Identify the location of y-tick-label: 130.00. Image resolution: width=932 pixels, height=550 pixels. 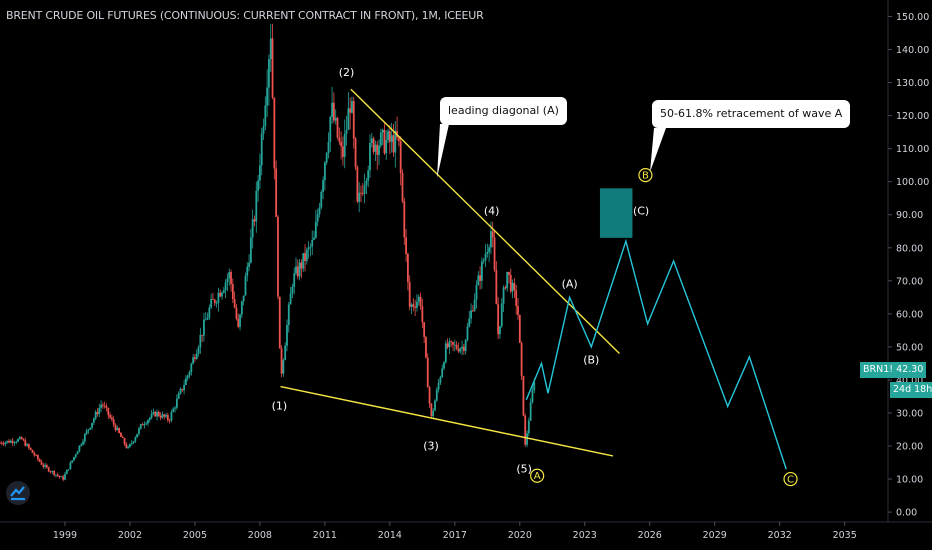
(912, 83).